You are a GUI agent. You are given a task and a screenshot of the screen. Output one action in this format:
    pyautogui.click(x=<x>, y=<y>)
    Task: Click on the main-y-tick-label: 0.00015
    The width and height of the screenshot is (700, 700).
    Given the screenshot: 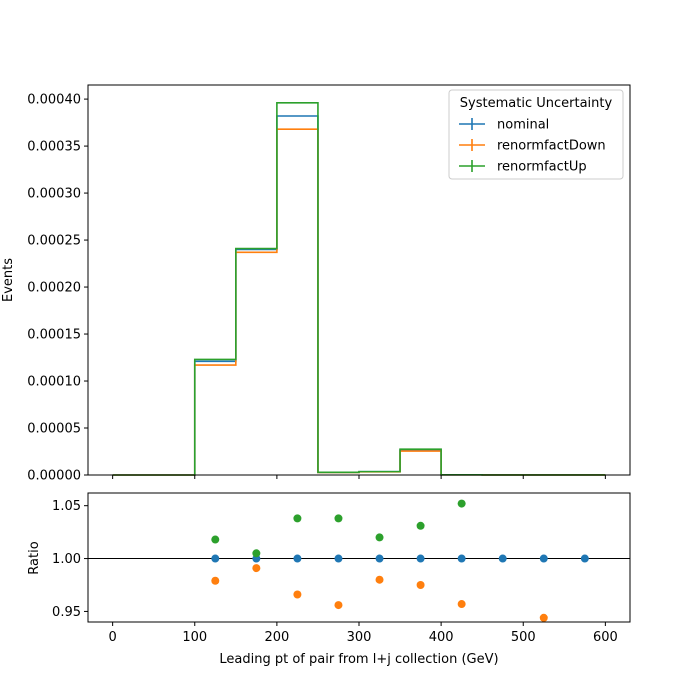 What is the action you would take?
    pyautogui.click(x=54, y=335)
    